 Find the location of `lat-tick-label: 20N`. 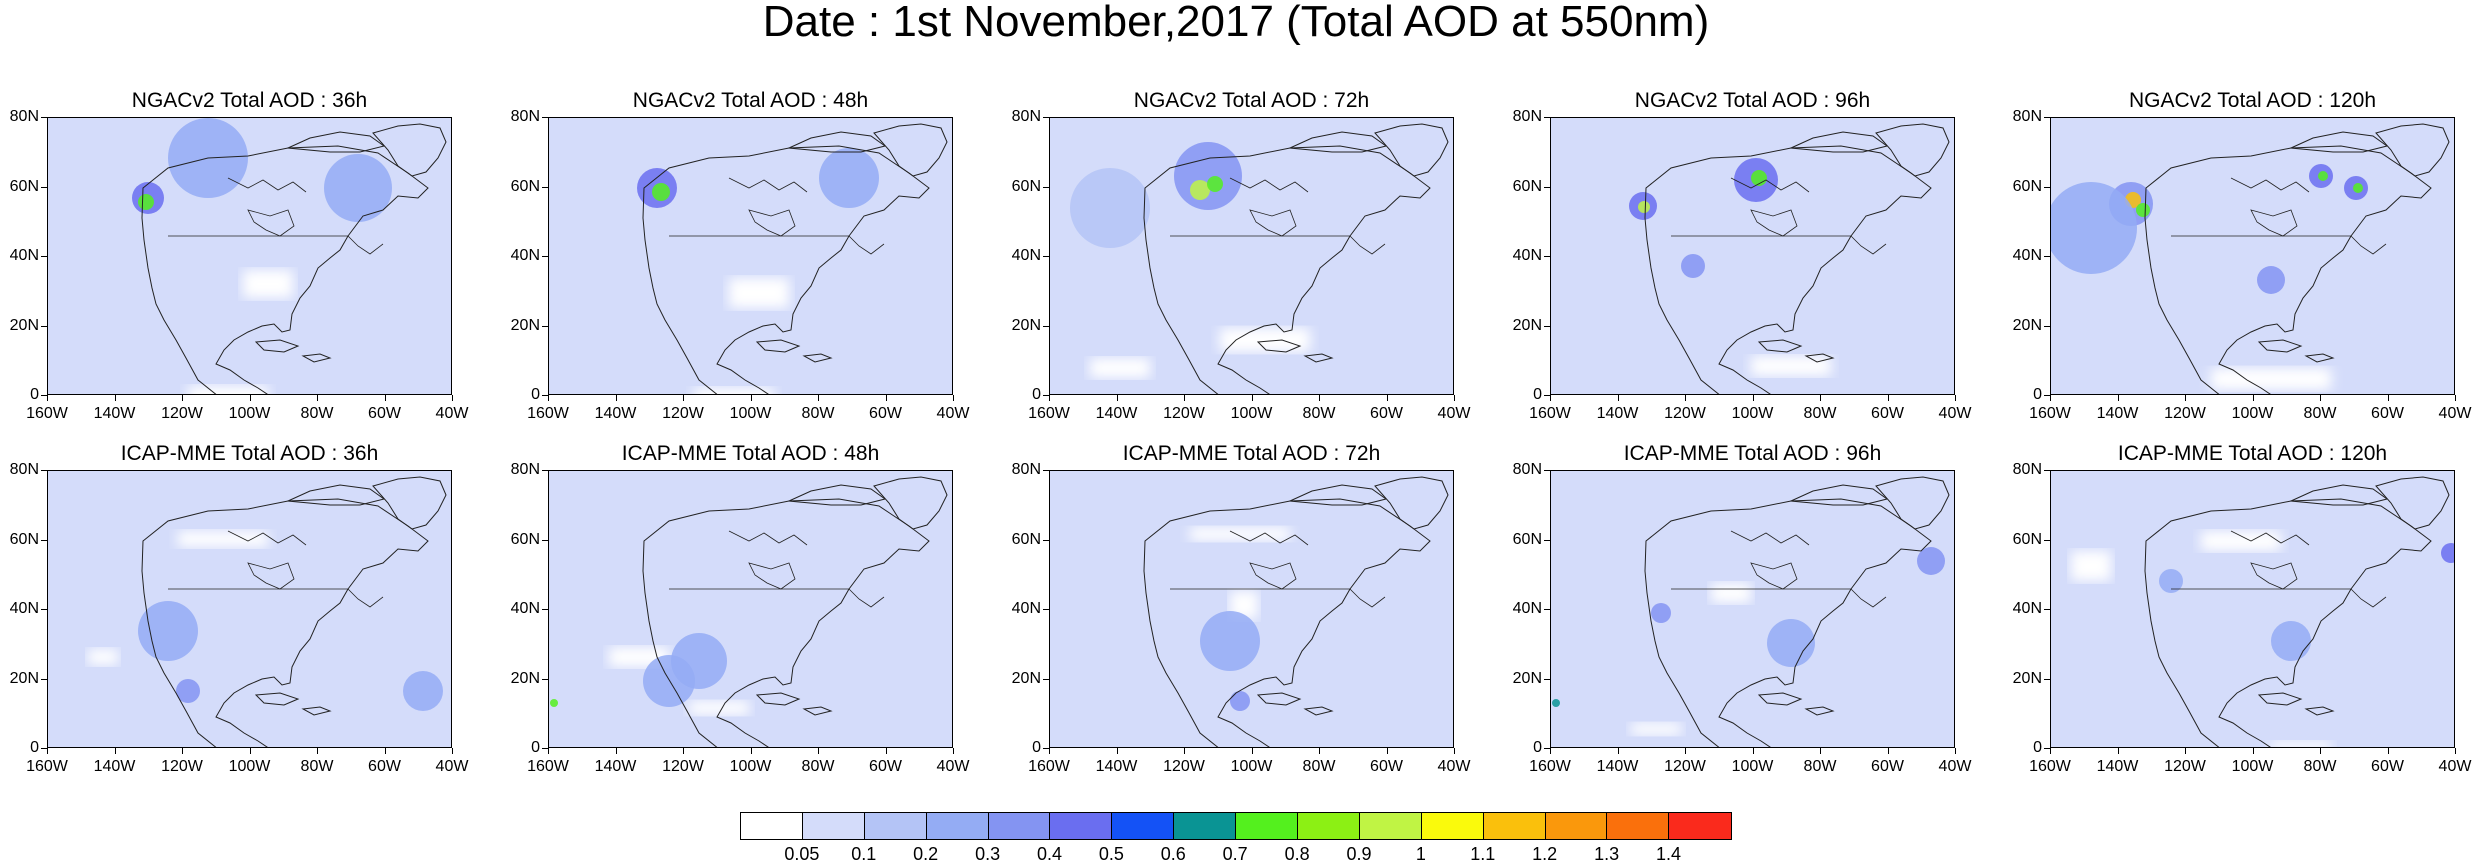

lat-tick-label: 20N is located at coordinates (1026, 325).